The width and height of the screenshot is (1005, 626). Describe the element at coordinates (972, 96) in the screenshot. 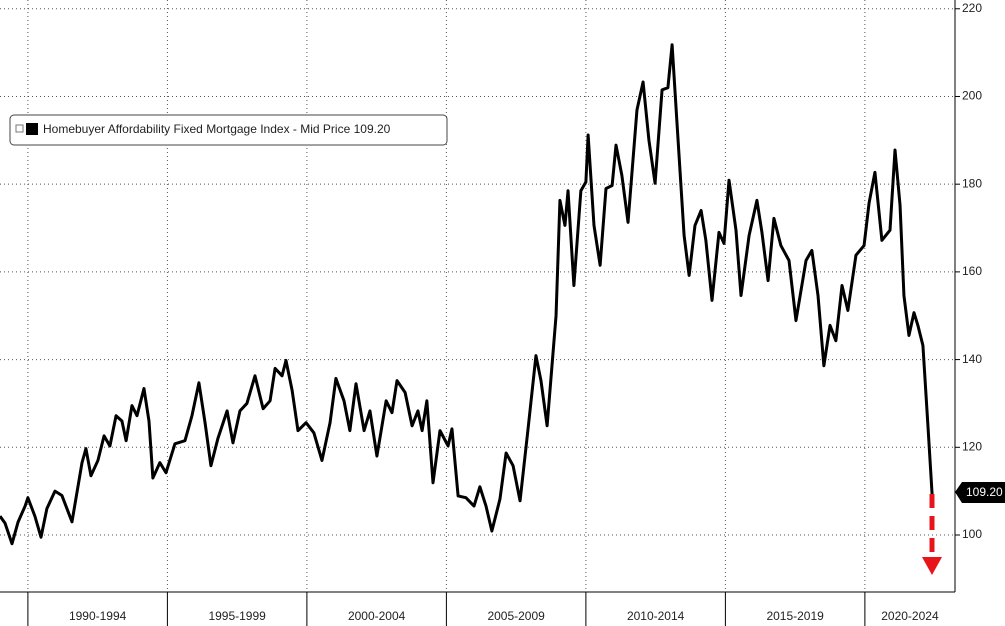

I see `y-tick-label: 200` at that location.